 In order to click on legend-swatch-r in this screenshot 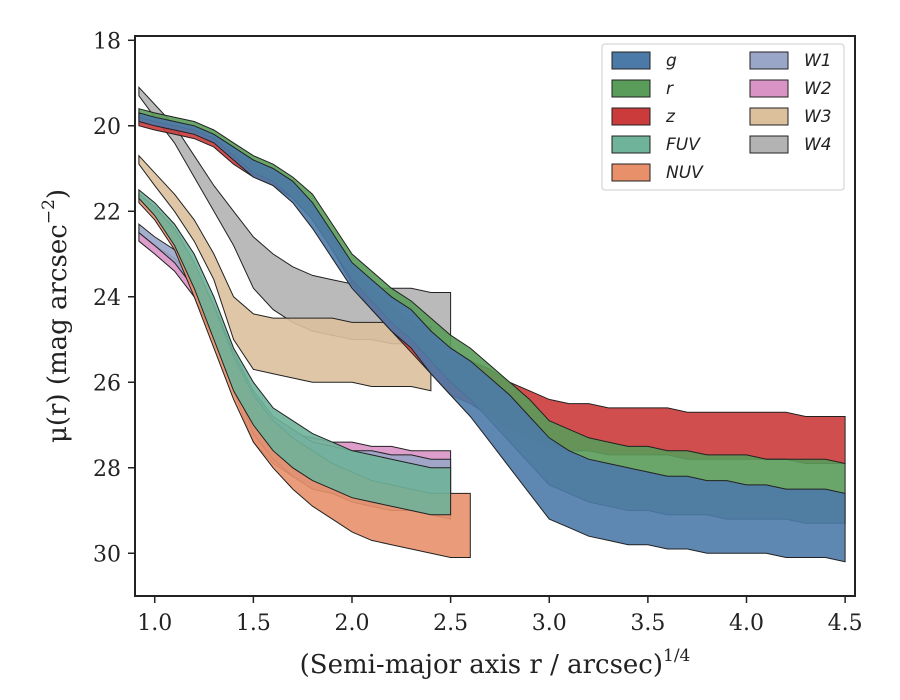, I will do `click(631, 88)`.